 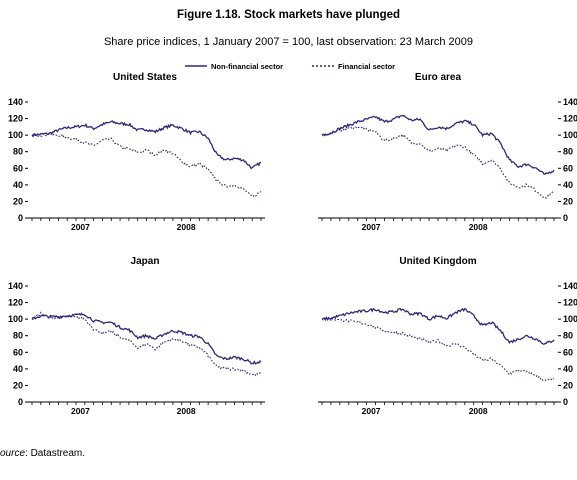 I want to click on chart-title: Japan, so click(x=145, y=261).